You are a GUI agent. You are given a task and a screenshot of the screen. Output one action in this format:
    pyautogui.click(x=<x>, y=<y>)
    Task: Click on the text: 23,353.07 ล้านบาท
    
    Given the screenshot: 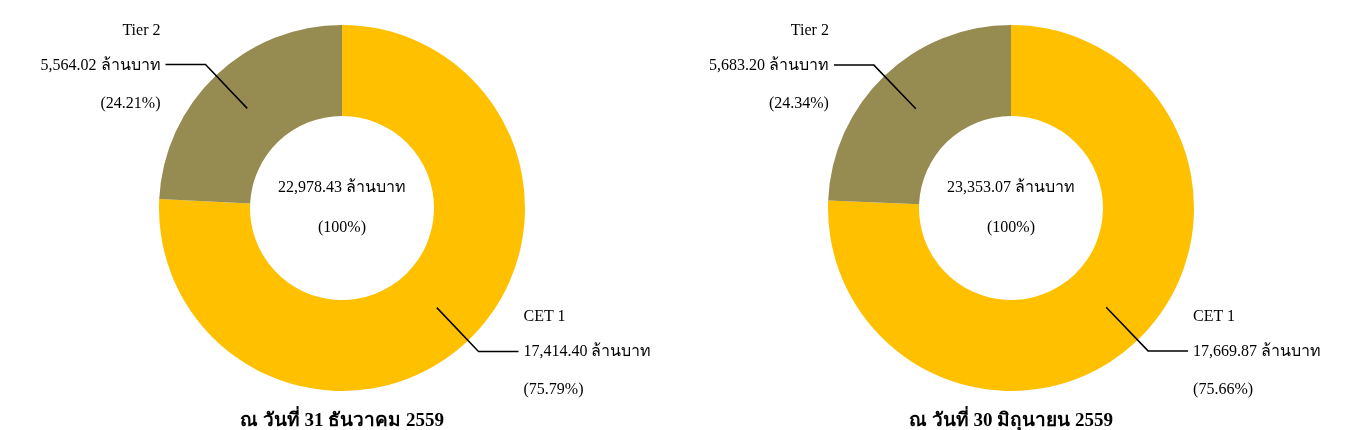 What is the action you would take?
    pyautogui.click(x=1011, y=186)
    